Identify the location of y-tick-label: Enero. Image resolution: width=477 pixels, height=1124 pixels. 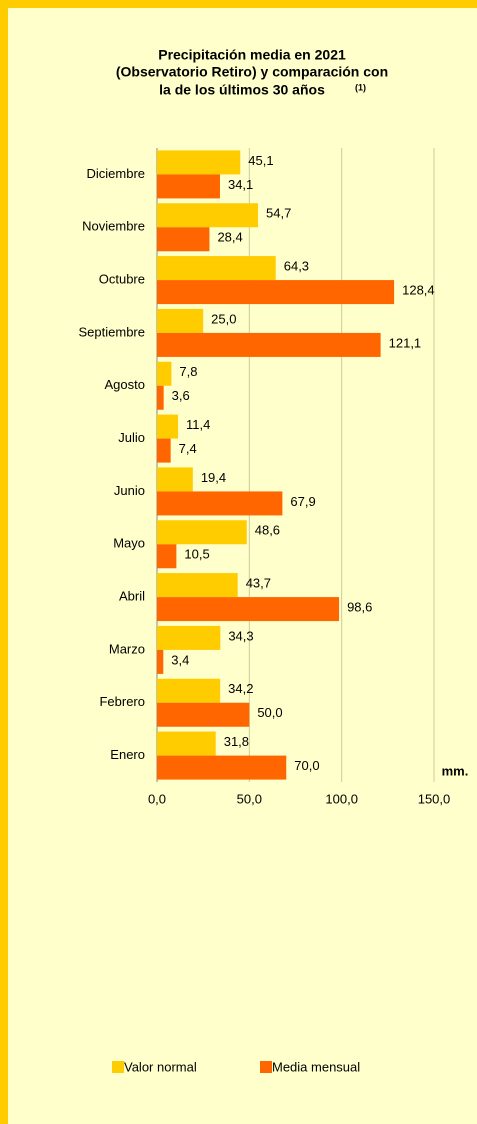
(127, 754).